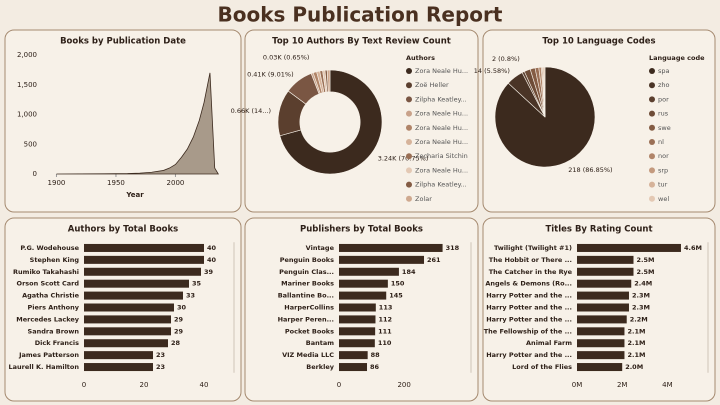 This screenshot has height=405, width=720. I want to click on data-label: 318, so click(453, 248).